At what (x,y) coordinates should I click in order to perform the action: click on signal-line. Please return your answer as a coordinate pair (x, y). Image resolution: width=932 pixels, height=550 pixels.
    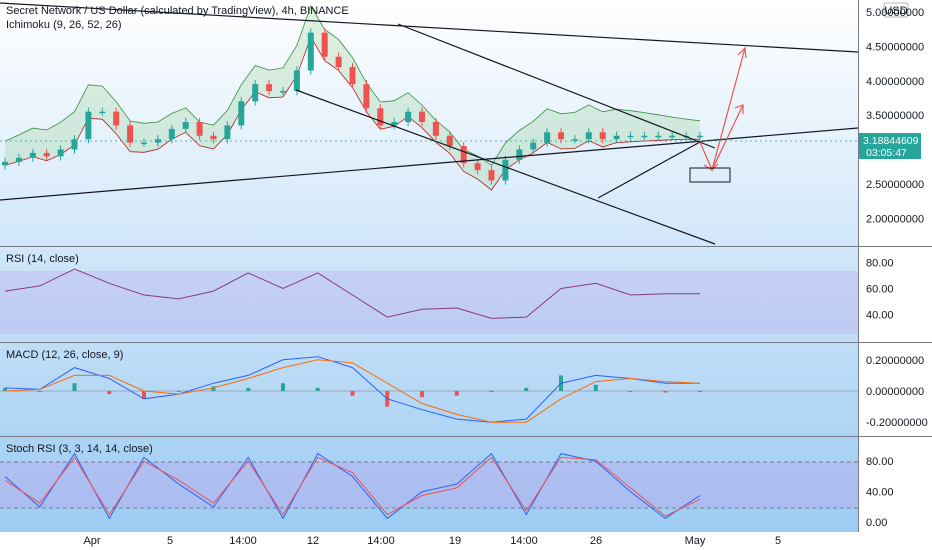
    Looking at the image, I should click on (352, 391).